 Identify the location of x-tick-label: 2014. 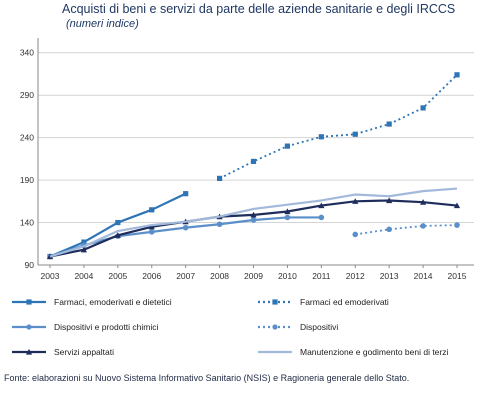
(423, 276).